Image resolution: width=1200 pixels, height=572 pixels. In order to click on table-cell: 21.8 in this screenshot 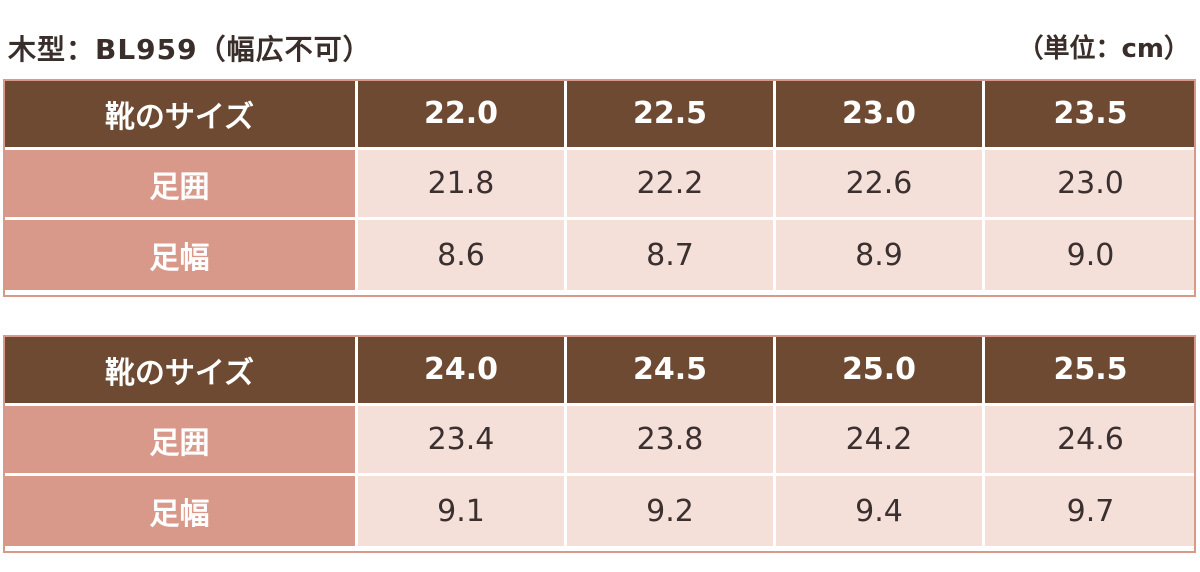, I will do `click(462, 185)`.